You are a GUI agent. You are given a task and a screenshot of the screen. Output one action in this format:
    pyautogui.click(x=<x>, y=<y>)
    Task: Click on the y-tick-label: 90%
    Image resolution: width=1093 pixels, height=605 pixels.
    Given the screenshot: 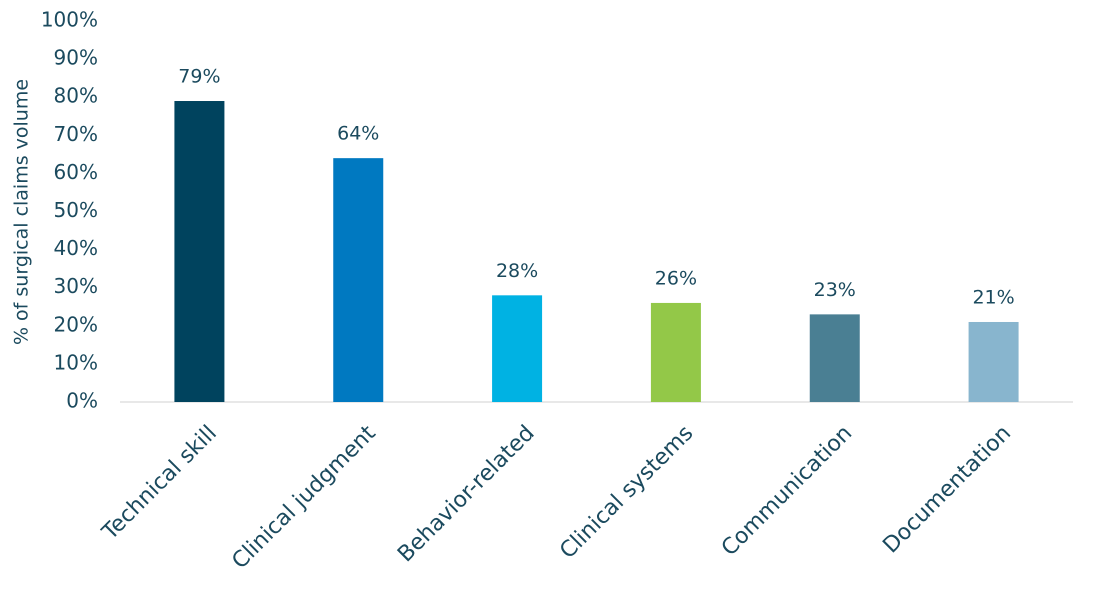 What is the action you would take?
    pyautogui.click(x=76, y=58)
    